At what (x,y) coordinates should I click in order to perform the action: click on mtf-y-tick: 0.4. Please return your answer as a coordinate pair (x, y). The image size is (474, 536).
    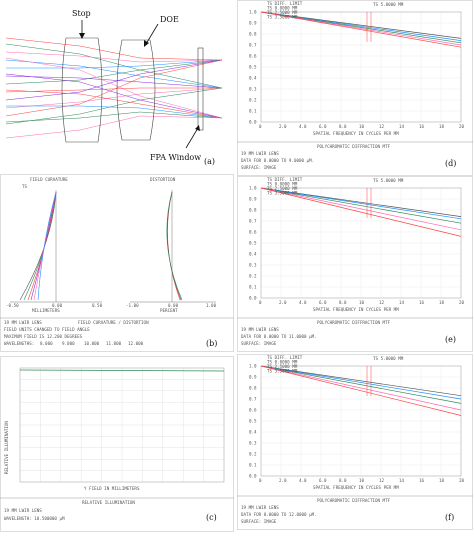
    Looking at the image, I should click on (253, 78).